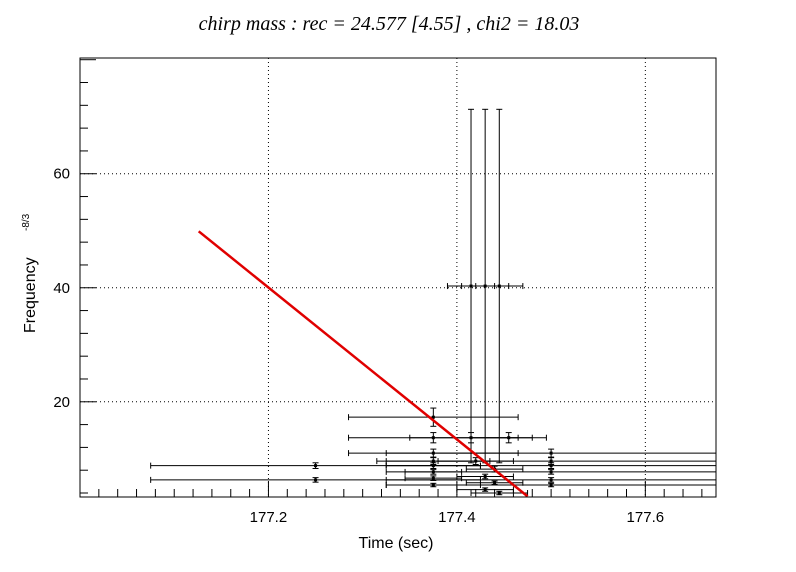 The image size is (796, 572). I want to click on y-axis-label-exponent: -8/3, so click(26, 222).